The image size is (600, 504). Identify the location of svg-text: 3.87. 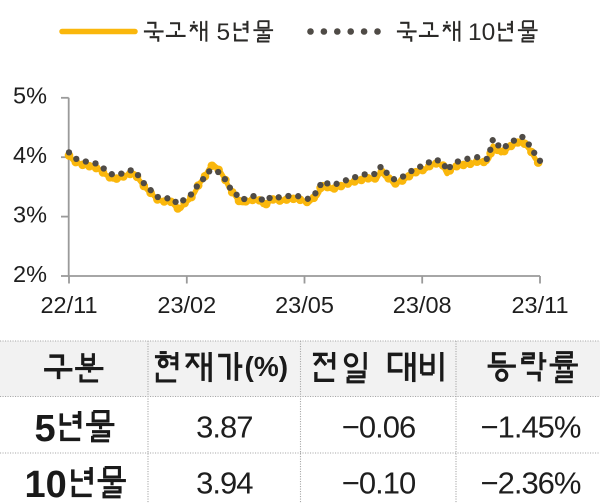
(224, 427).